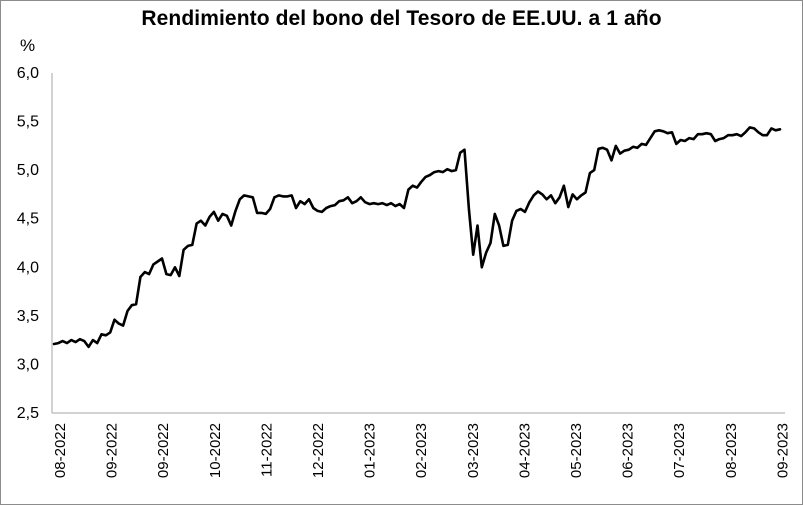 The image size is (803, 505). What do you see at coordinates (28, 219) in the screenshot?
I see `y-tick-label: 4,5` at bounding box center [28, 219].